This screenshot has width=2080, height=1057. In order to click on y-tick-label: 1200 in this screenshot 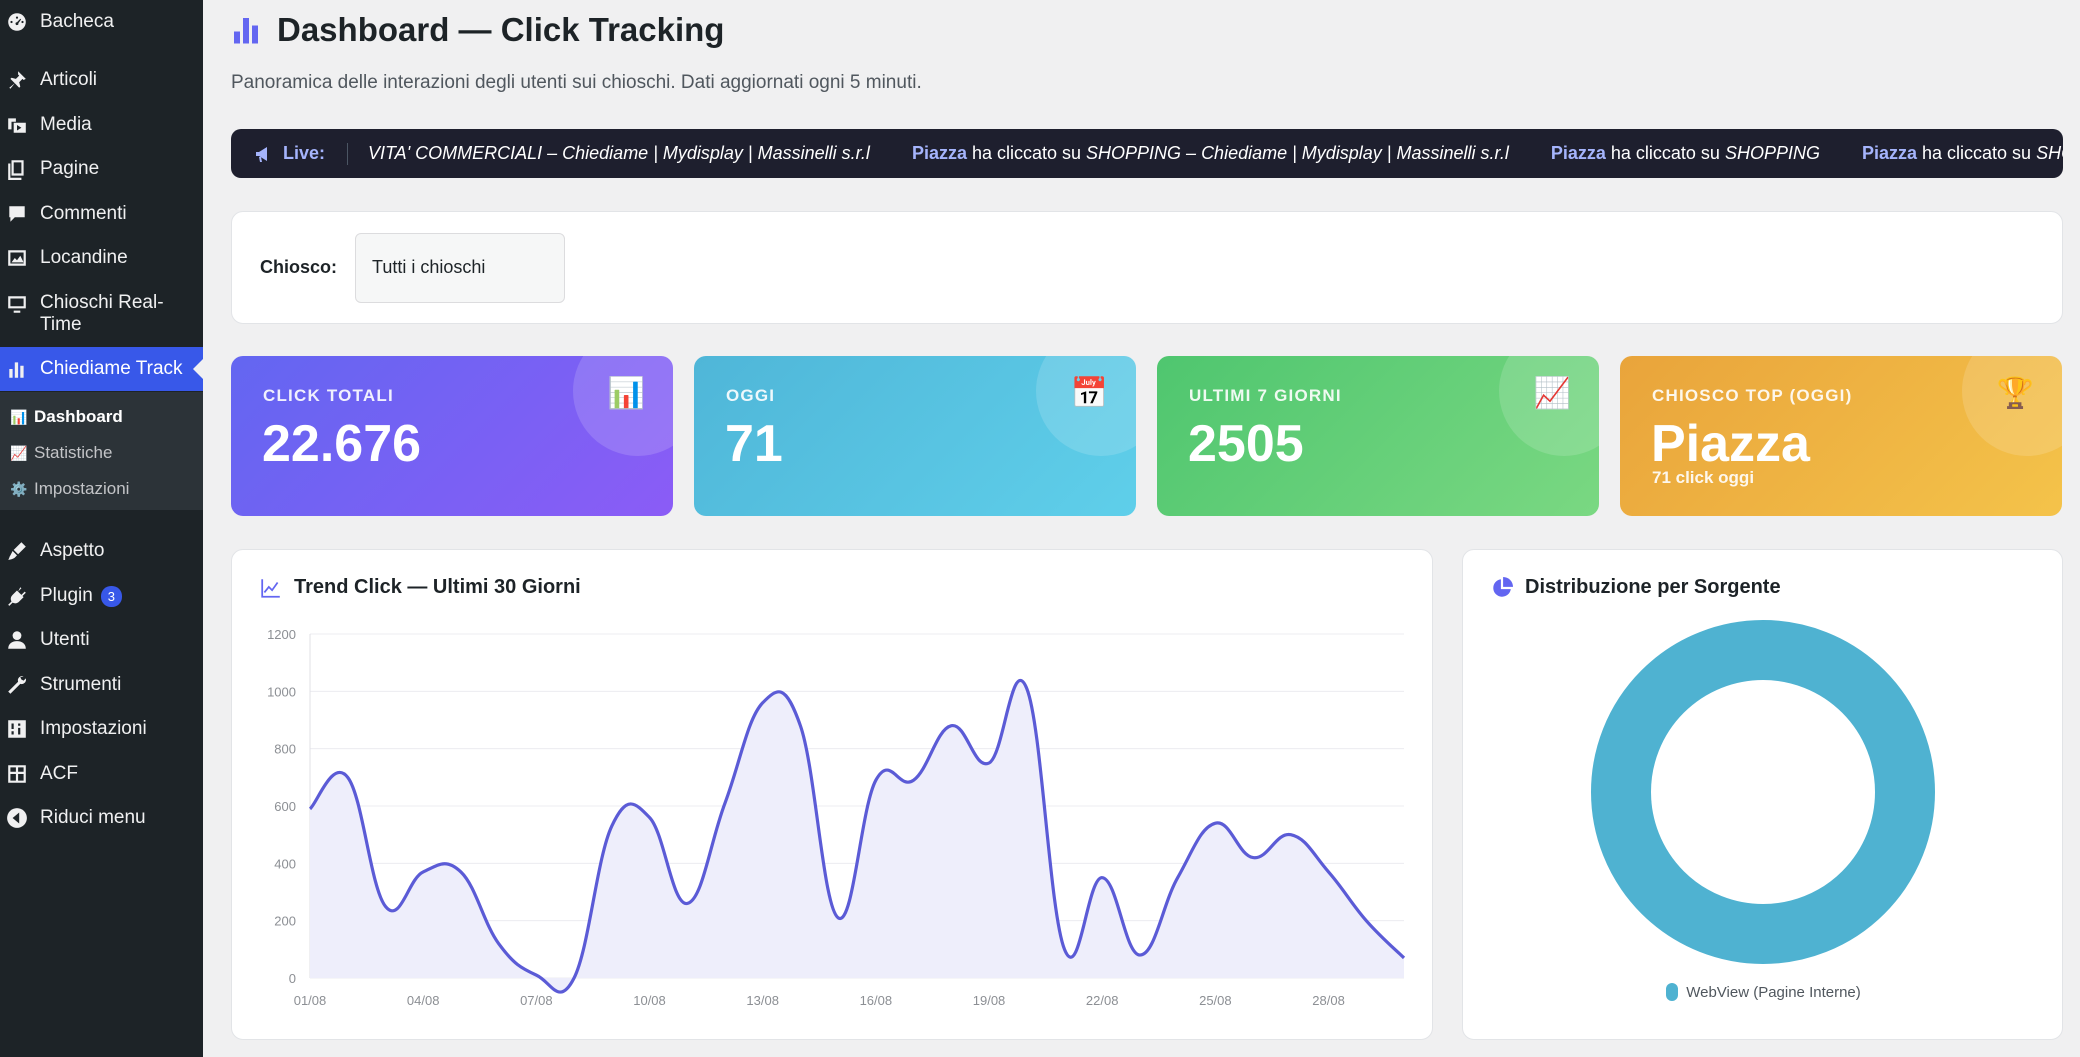, I will do `click(281, 634)`.